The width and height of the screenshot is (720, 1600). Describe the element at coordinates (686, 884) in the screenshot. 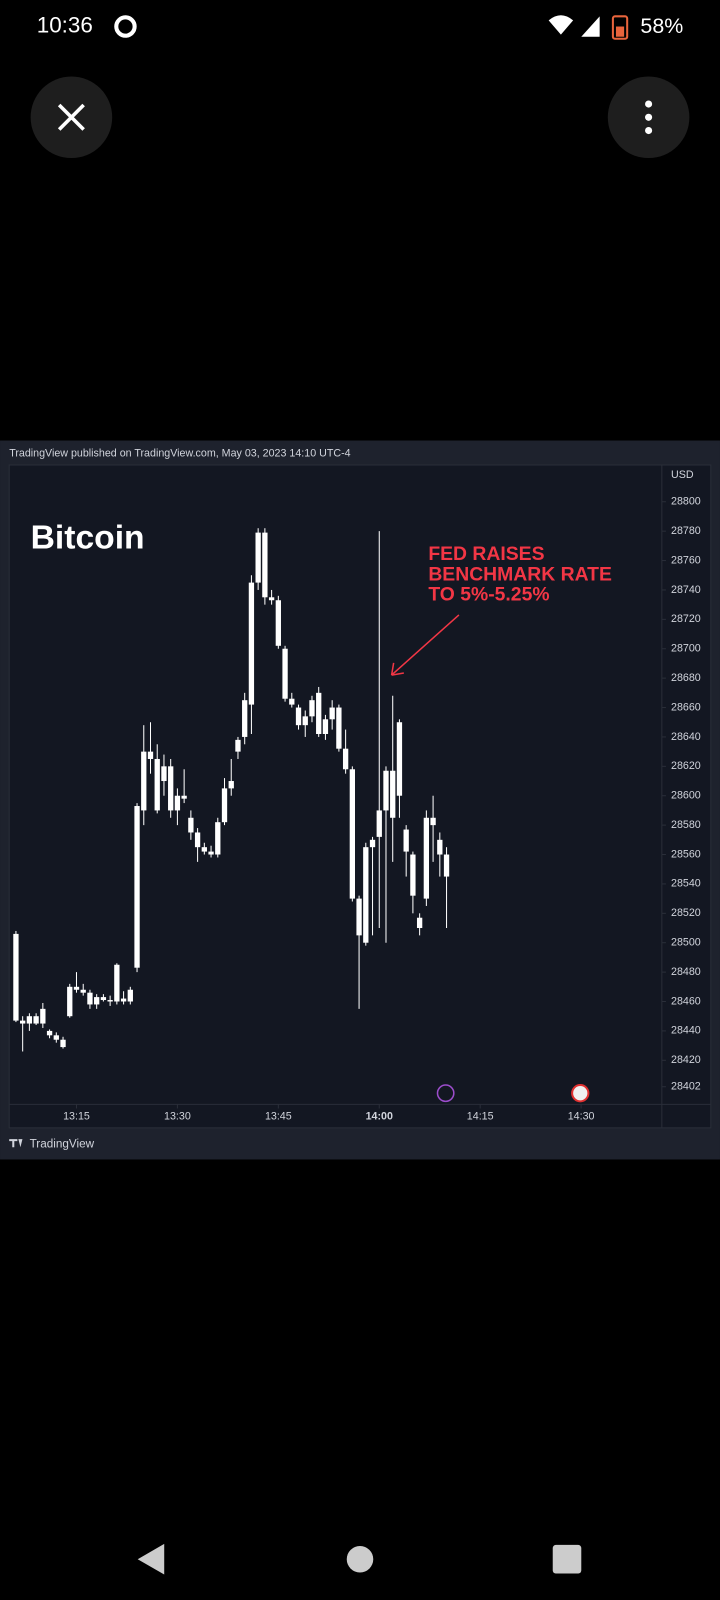

I see `y-tick-label: 28540` at that location.